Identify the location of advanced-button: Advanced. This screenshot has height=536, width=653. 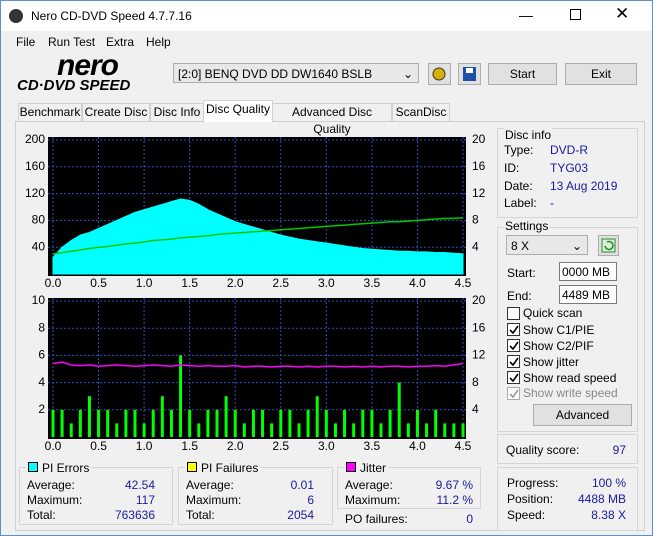
(582, 415).